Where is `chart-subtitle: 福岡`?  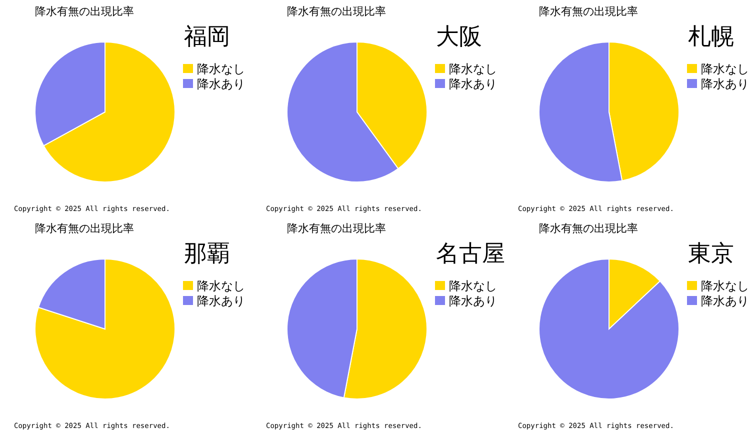
chart-subtitle: 福岡 is located at coordinates (207, 37).